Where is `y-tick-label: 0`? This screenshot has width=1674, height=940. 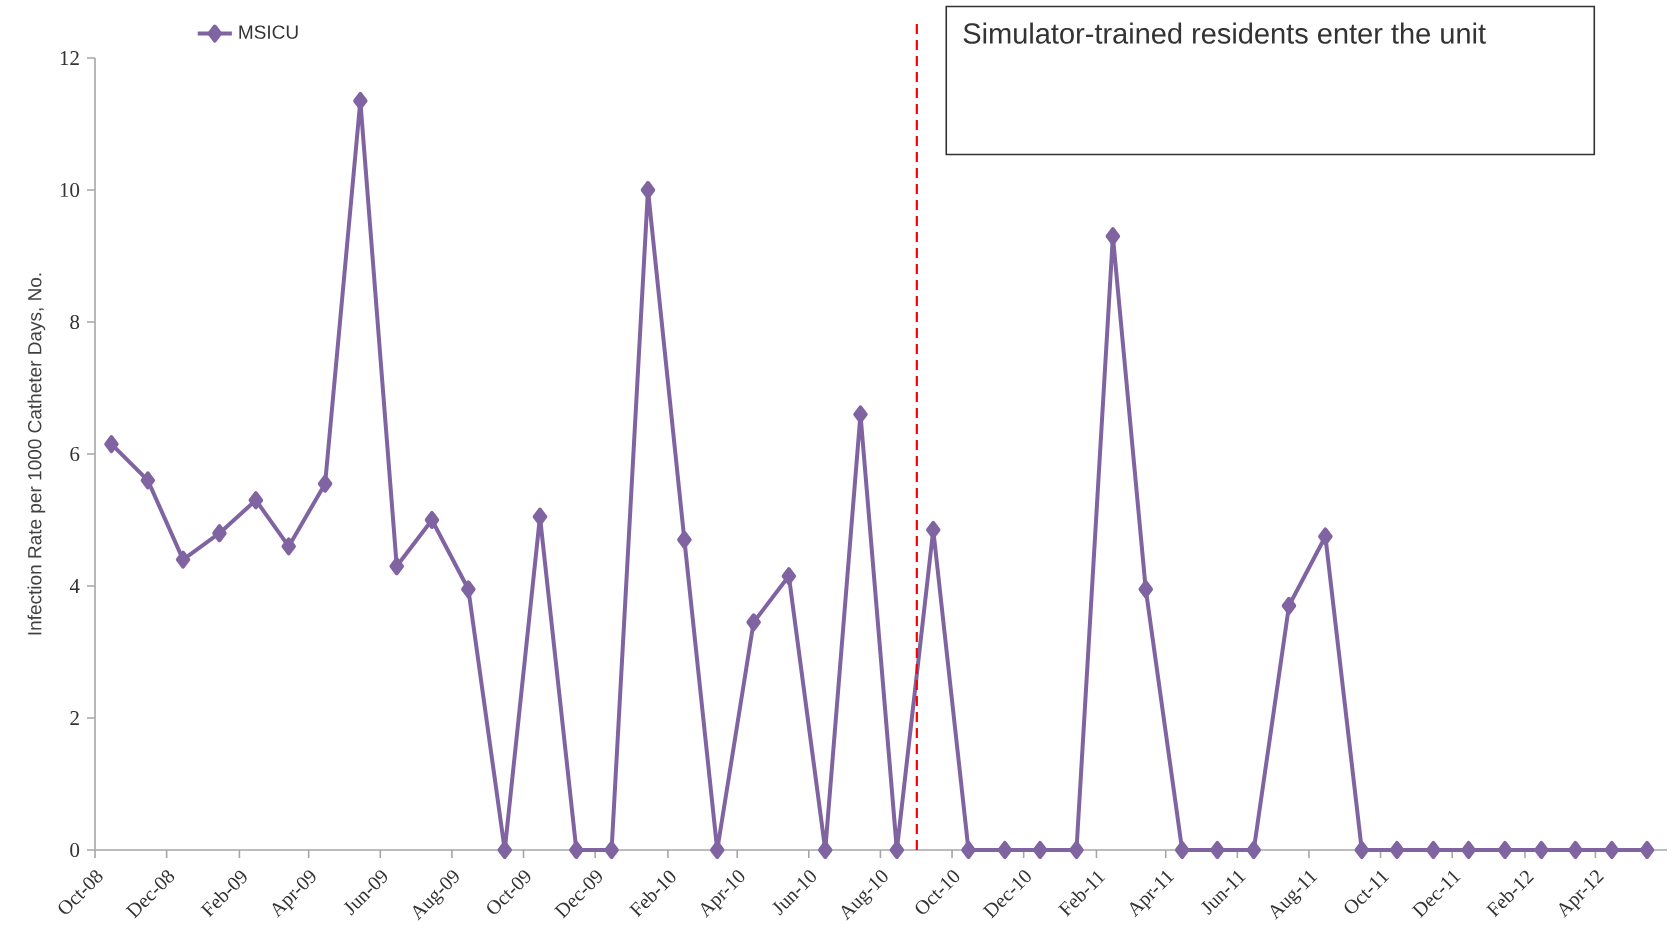 y-tick-label: 0 is located at coordinates (75, 850).